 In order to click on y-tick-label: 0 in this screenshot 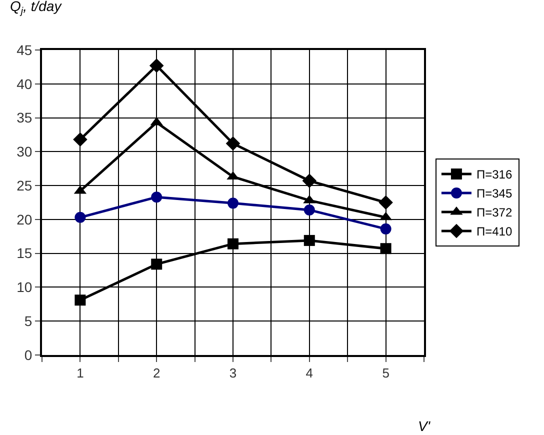, I will do `click(28, 354)`.